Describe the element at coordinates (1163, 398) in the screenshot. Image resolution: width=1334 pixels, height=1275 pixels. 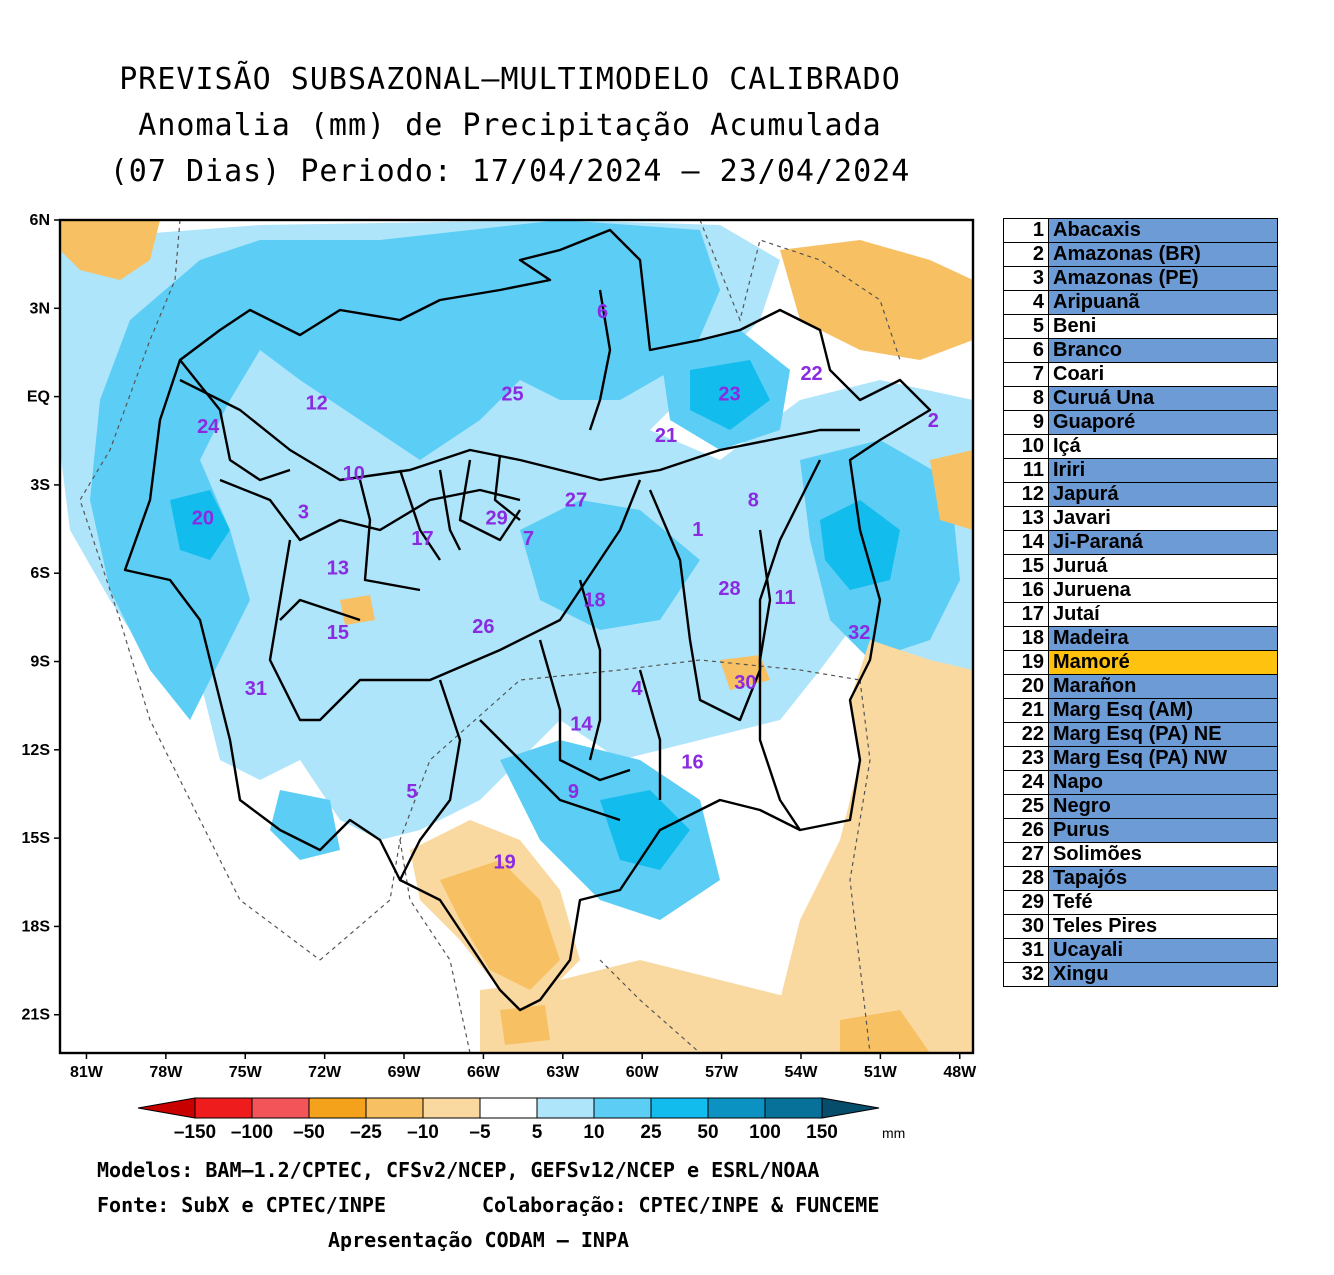
I see `legend-basin-name: Curuá Una` at that location.